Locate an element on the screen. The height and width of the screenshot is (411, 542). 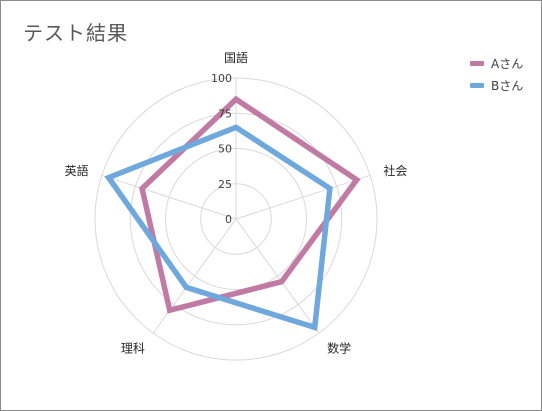
tick-label-0: 0 is located at coordinates (228, 219).